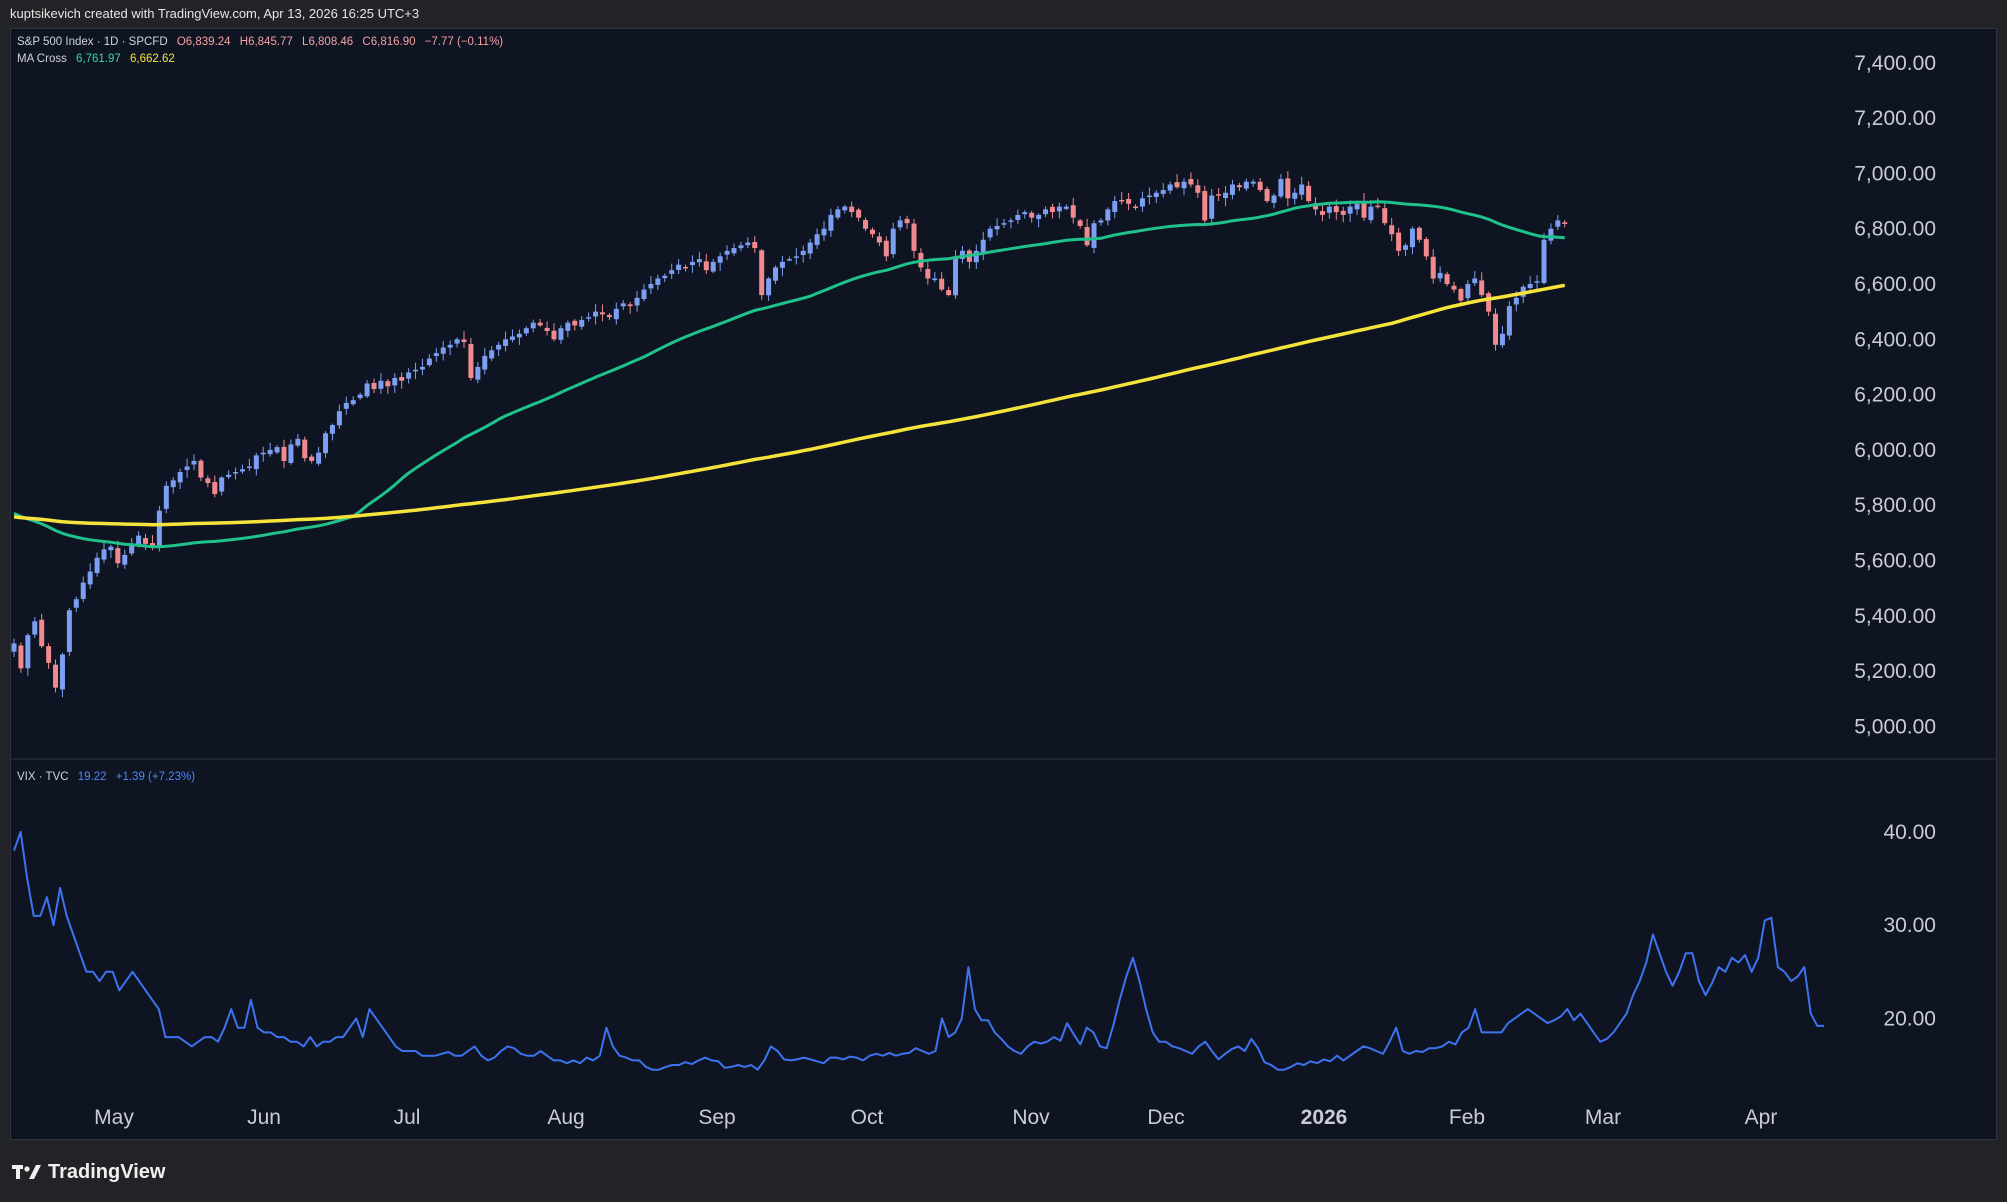  Describe the element at coordinates (26, 1172) in the screenshot. I see `tradingview-logo-icon` at that location.